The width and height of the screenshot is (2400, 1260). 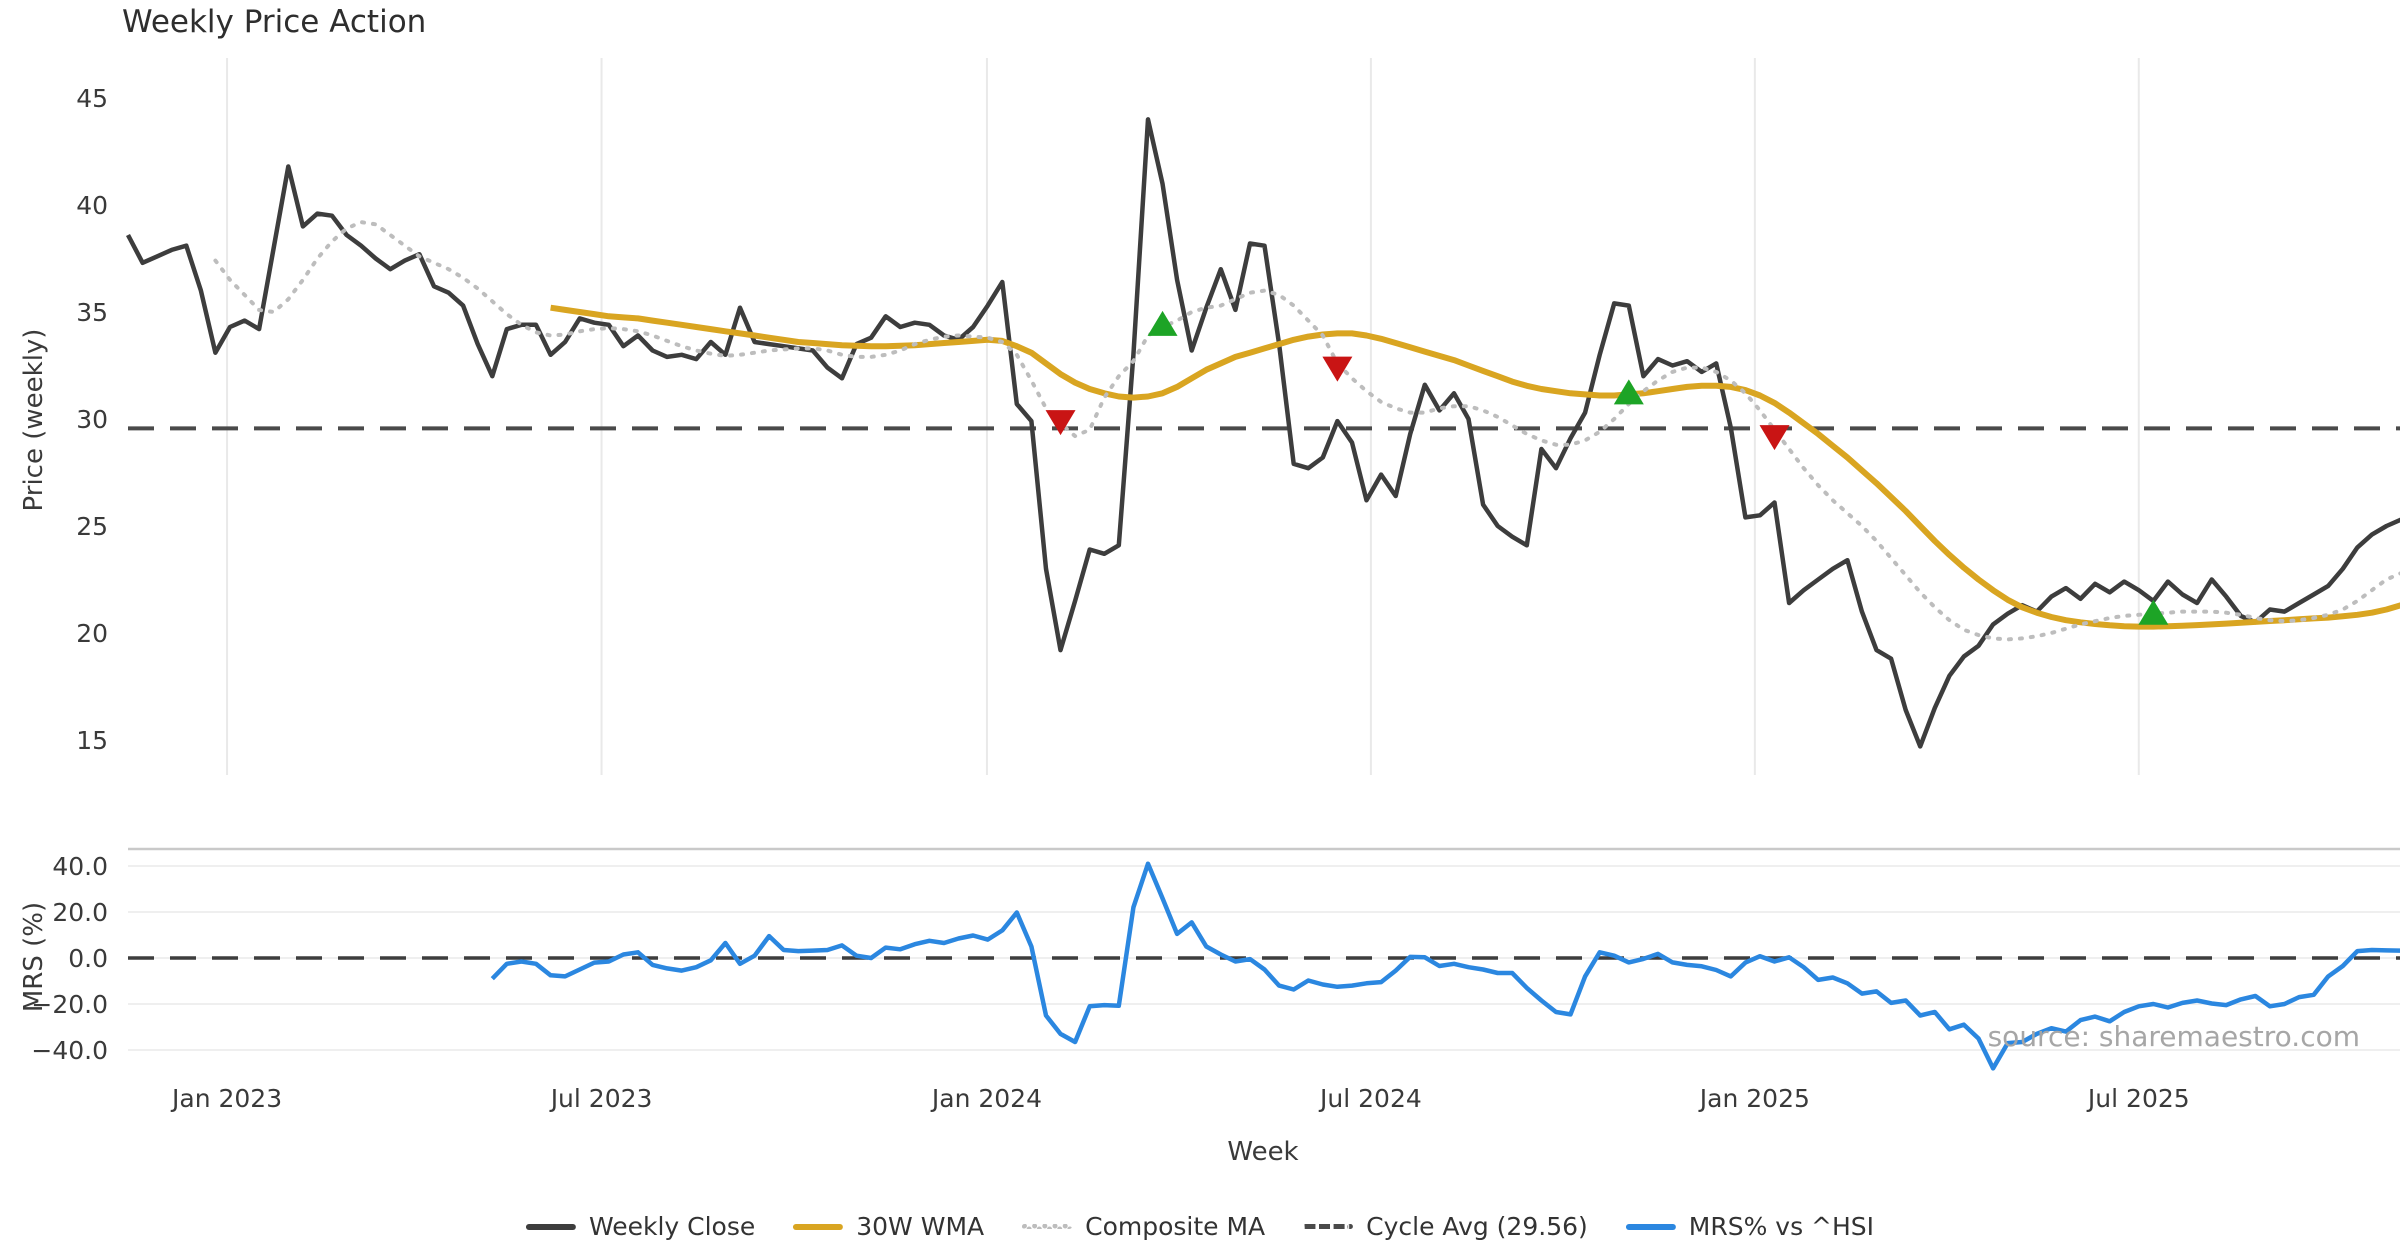 I want to click on legend-swatch-composite-ma-icon, so click(x=1047, y=1226).